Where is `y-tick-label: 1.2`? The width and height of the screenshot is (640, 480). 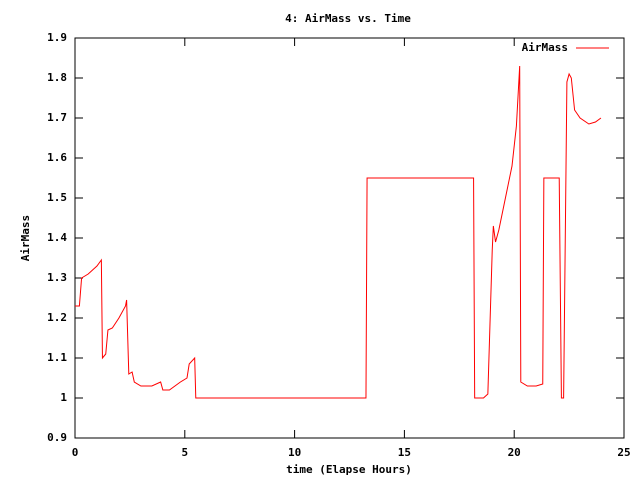 y-tick-label: 1.2 is located at coordinates (57, 317).